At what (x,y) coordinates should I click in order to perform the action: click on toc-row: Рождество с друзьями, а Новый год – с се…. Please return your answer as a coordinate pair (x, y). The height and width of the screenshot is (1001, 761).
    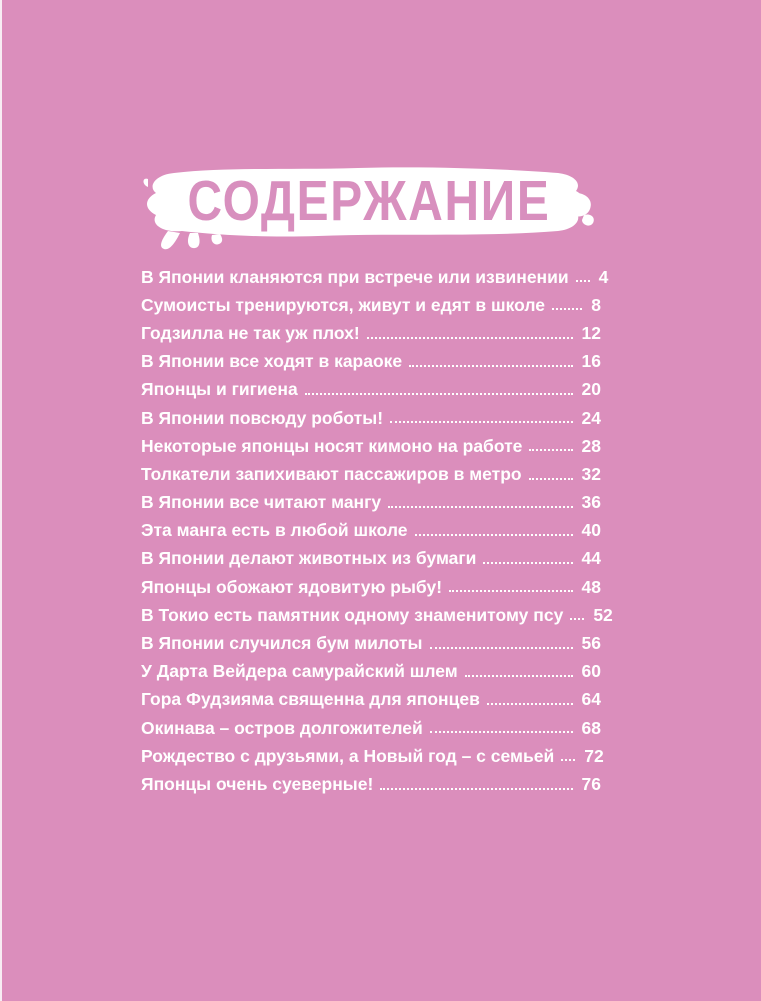
    Looking at the image, I should click on (372, 756).